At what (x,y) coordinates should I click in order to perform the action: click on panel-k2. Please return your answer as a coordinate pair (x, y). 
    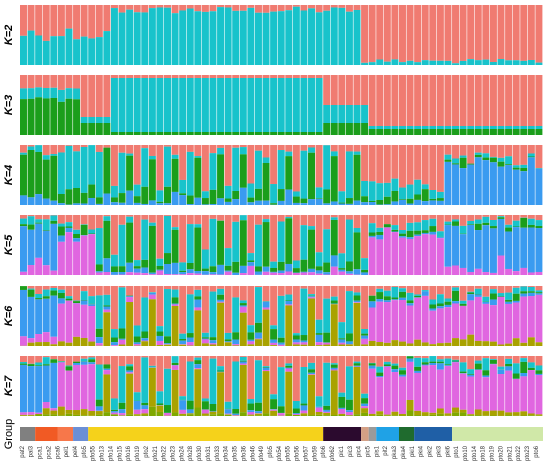
    Looking at the image, I should click on (281, 35).